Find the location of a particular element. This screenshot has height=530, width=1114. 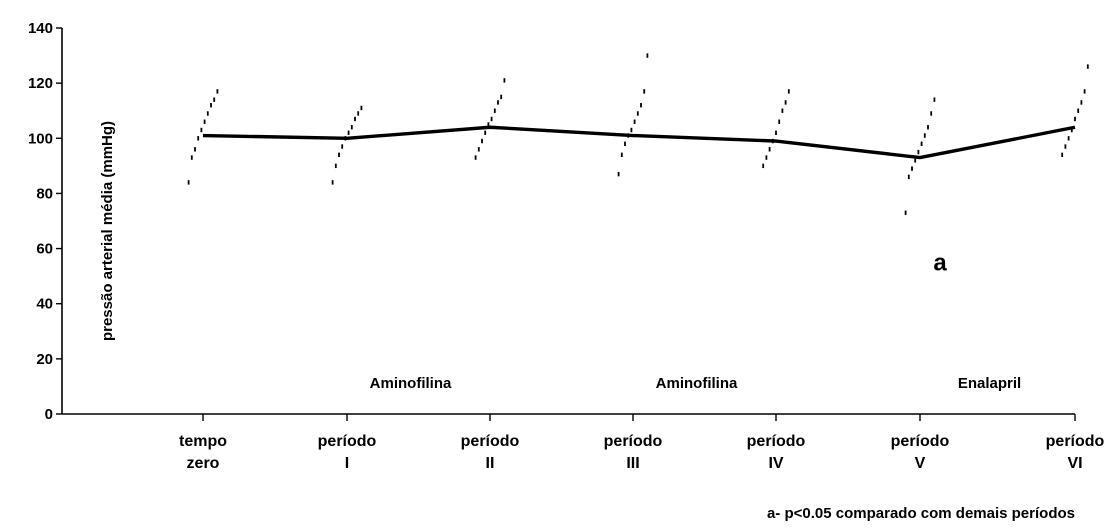

y-tick-label: 40 is located at coordinates (44, 304).